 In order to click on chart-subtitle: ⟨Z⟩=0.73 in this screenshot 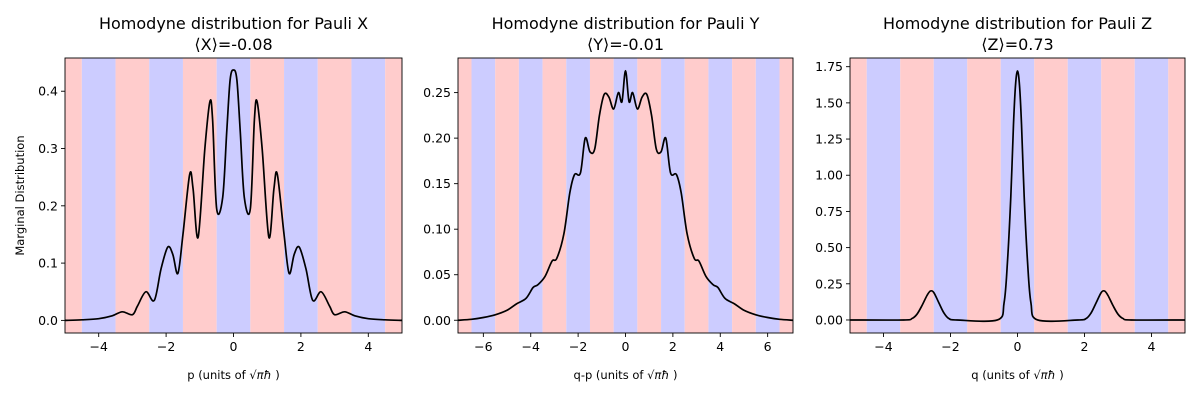, I will do `click(1017, 44)`.